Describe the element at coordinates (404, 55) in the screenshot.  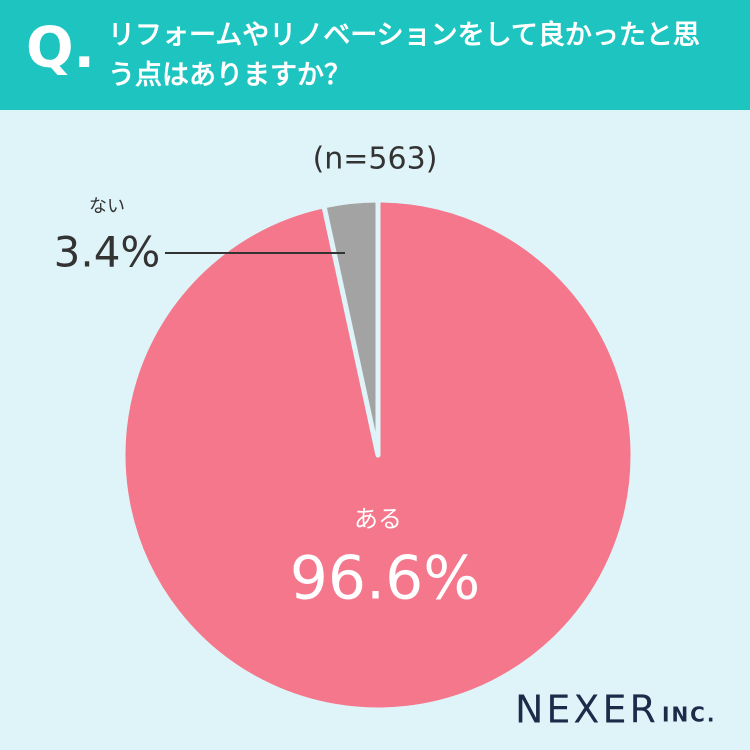
I see `chart-title: リフォームやリノベーションをして良かったと思う点はありますか？` at that location.